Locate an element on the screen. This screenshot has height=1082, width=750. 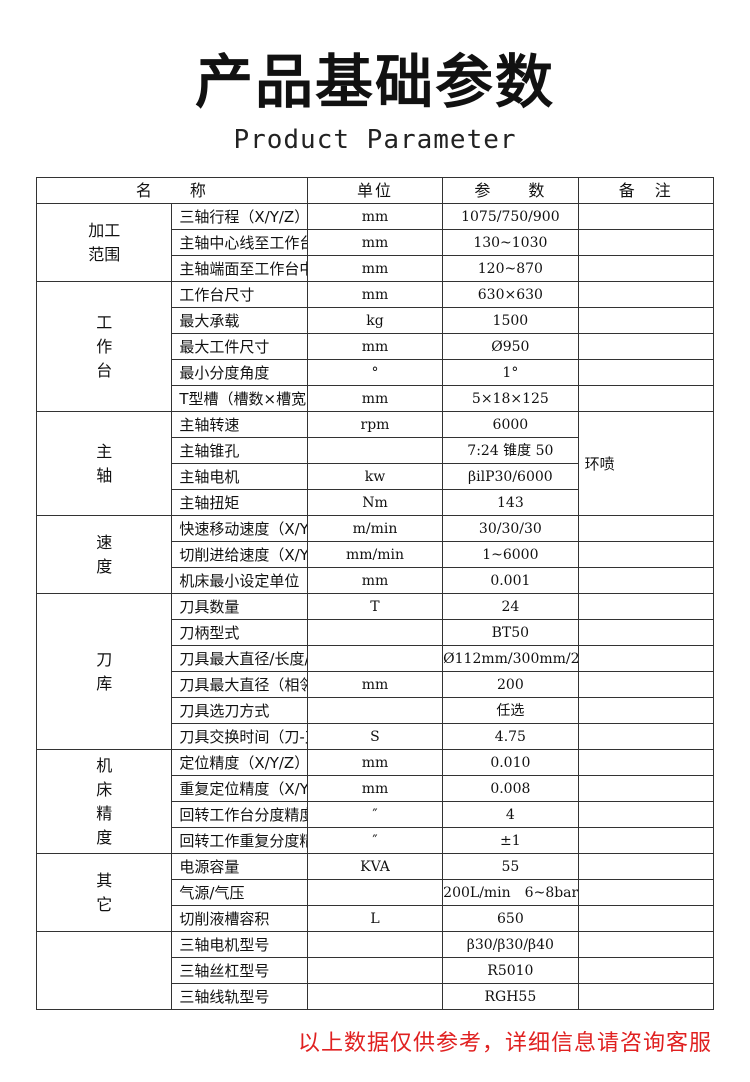
param-value: 143 is located at coordinates (510, 502).